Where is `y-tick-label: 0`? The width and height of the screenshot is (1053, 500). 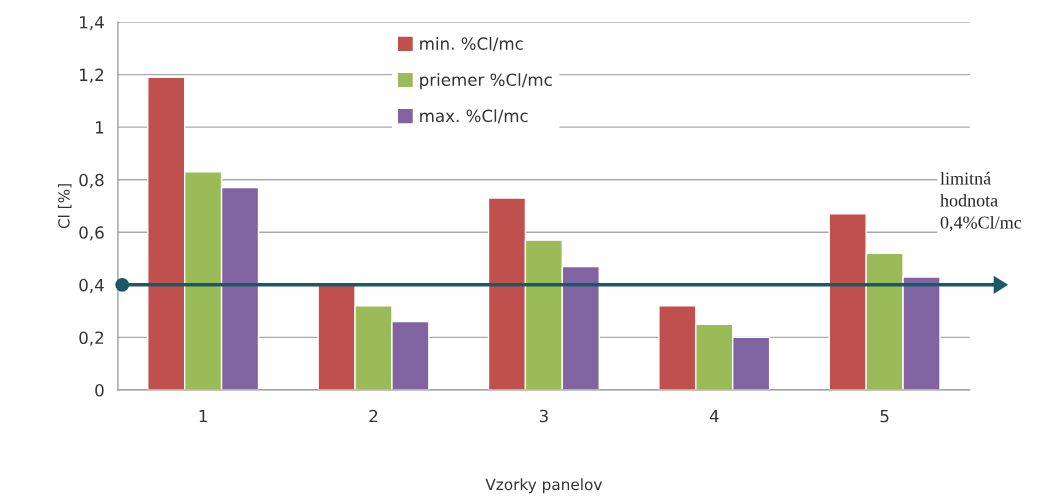
y-tick-label: 0 is located at coordinates (99, 390).